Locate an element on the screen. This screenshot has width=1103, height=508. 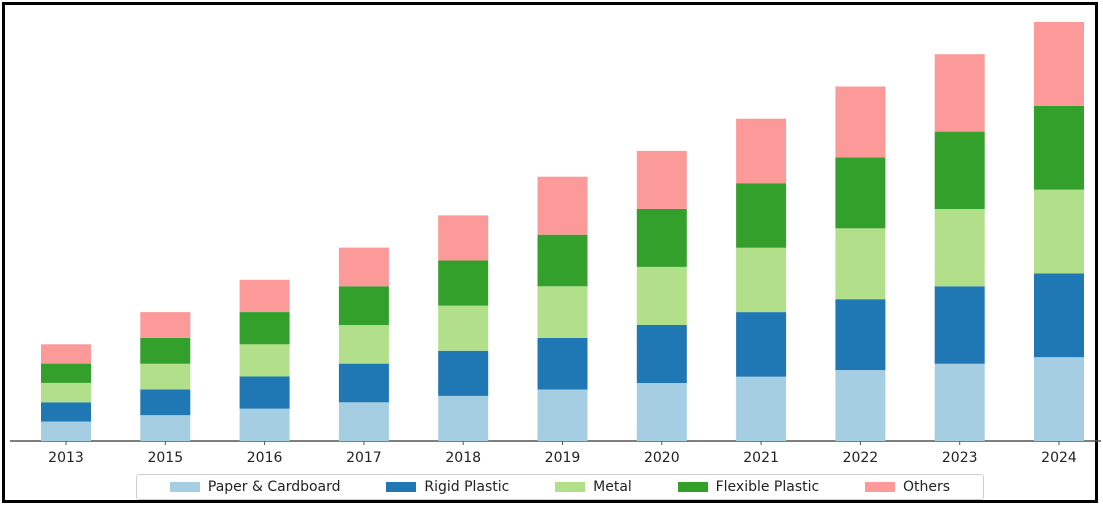
bar-2018-paper-and-cardboard is located at coordinates (463, 418).